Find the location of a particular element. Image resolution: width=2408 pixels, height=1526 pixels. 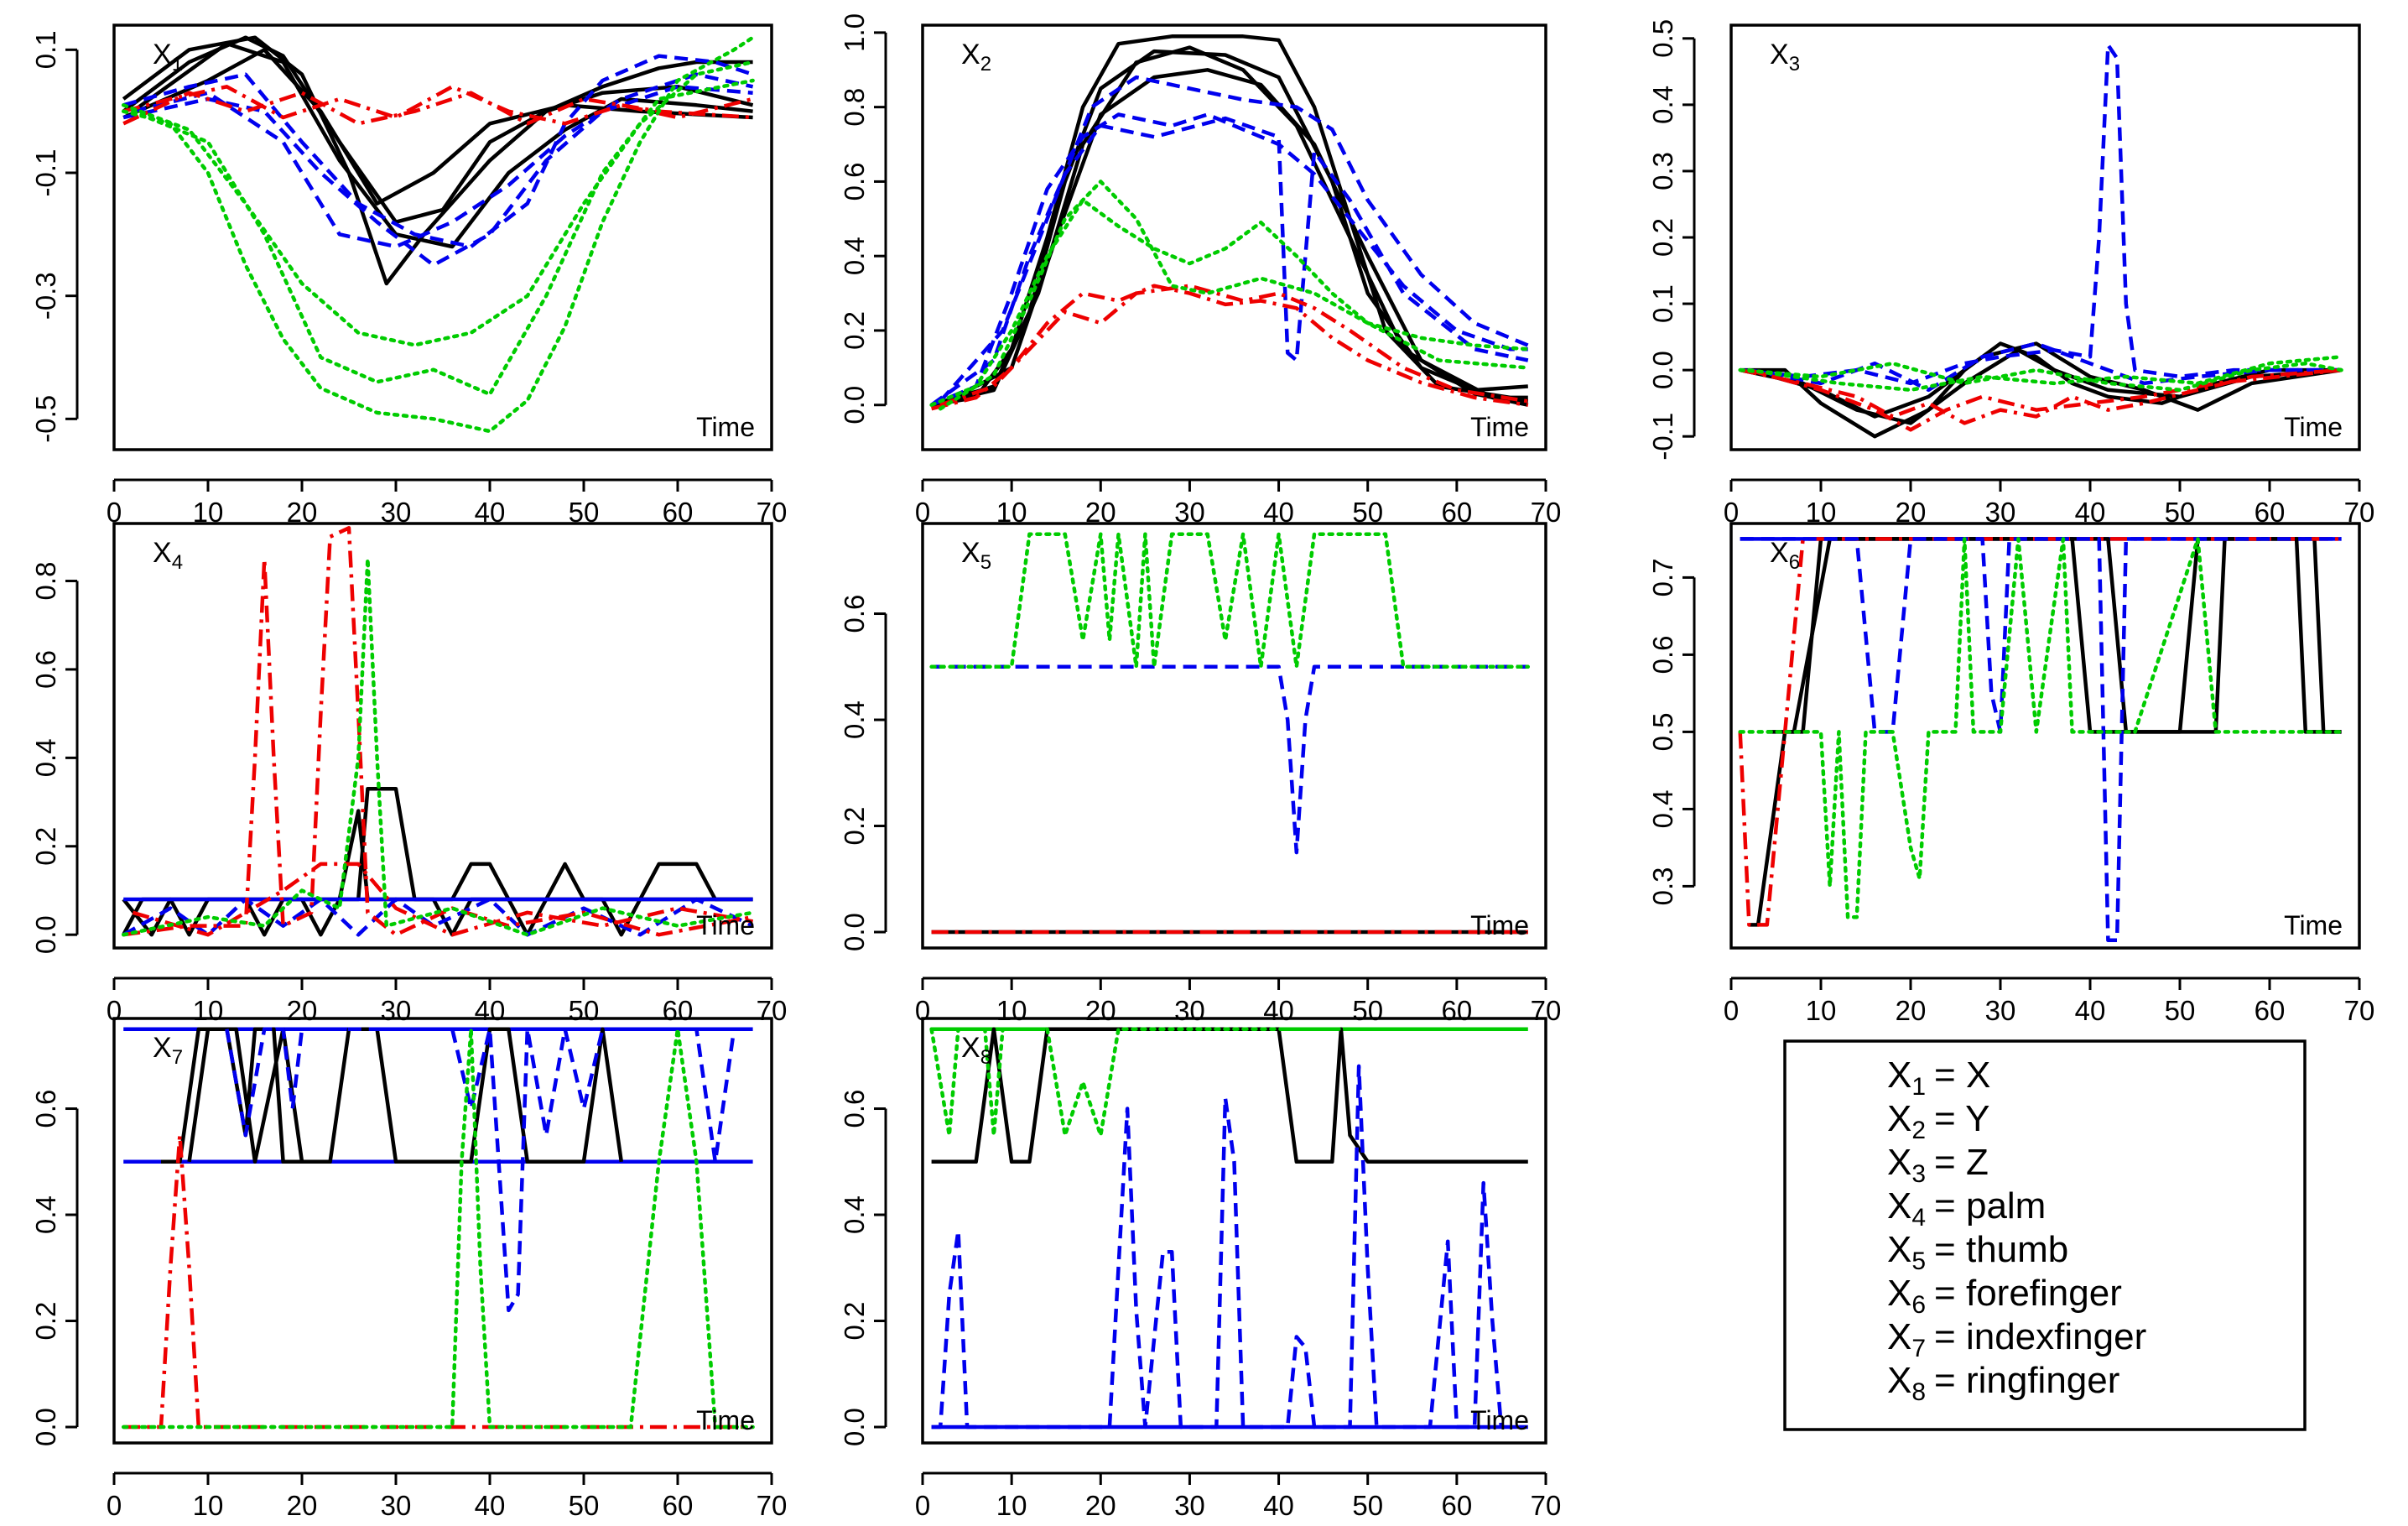

y-tick-label: 1.0 is located at coordinates (854, 32).